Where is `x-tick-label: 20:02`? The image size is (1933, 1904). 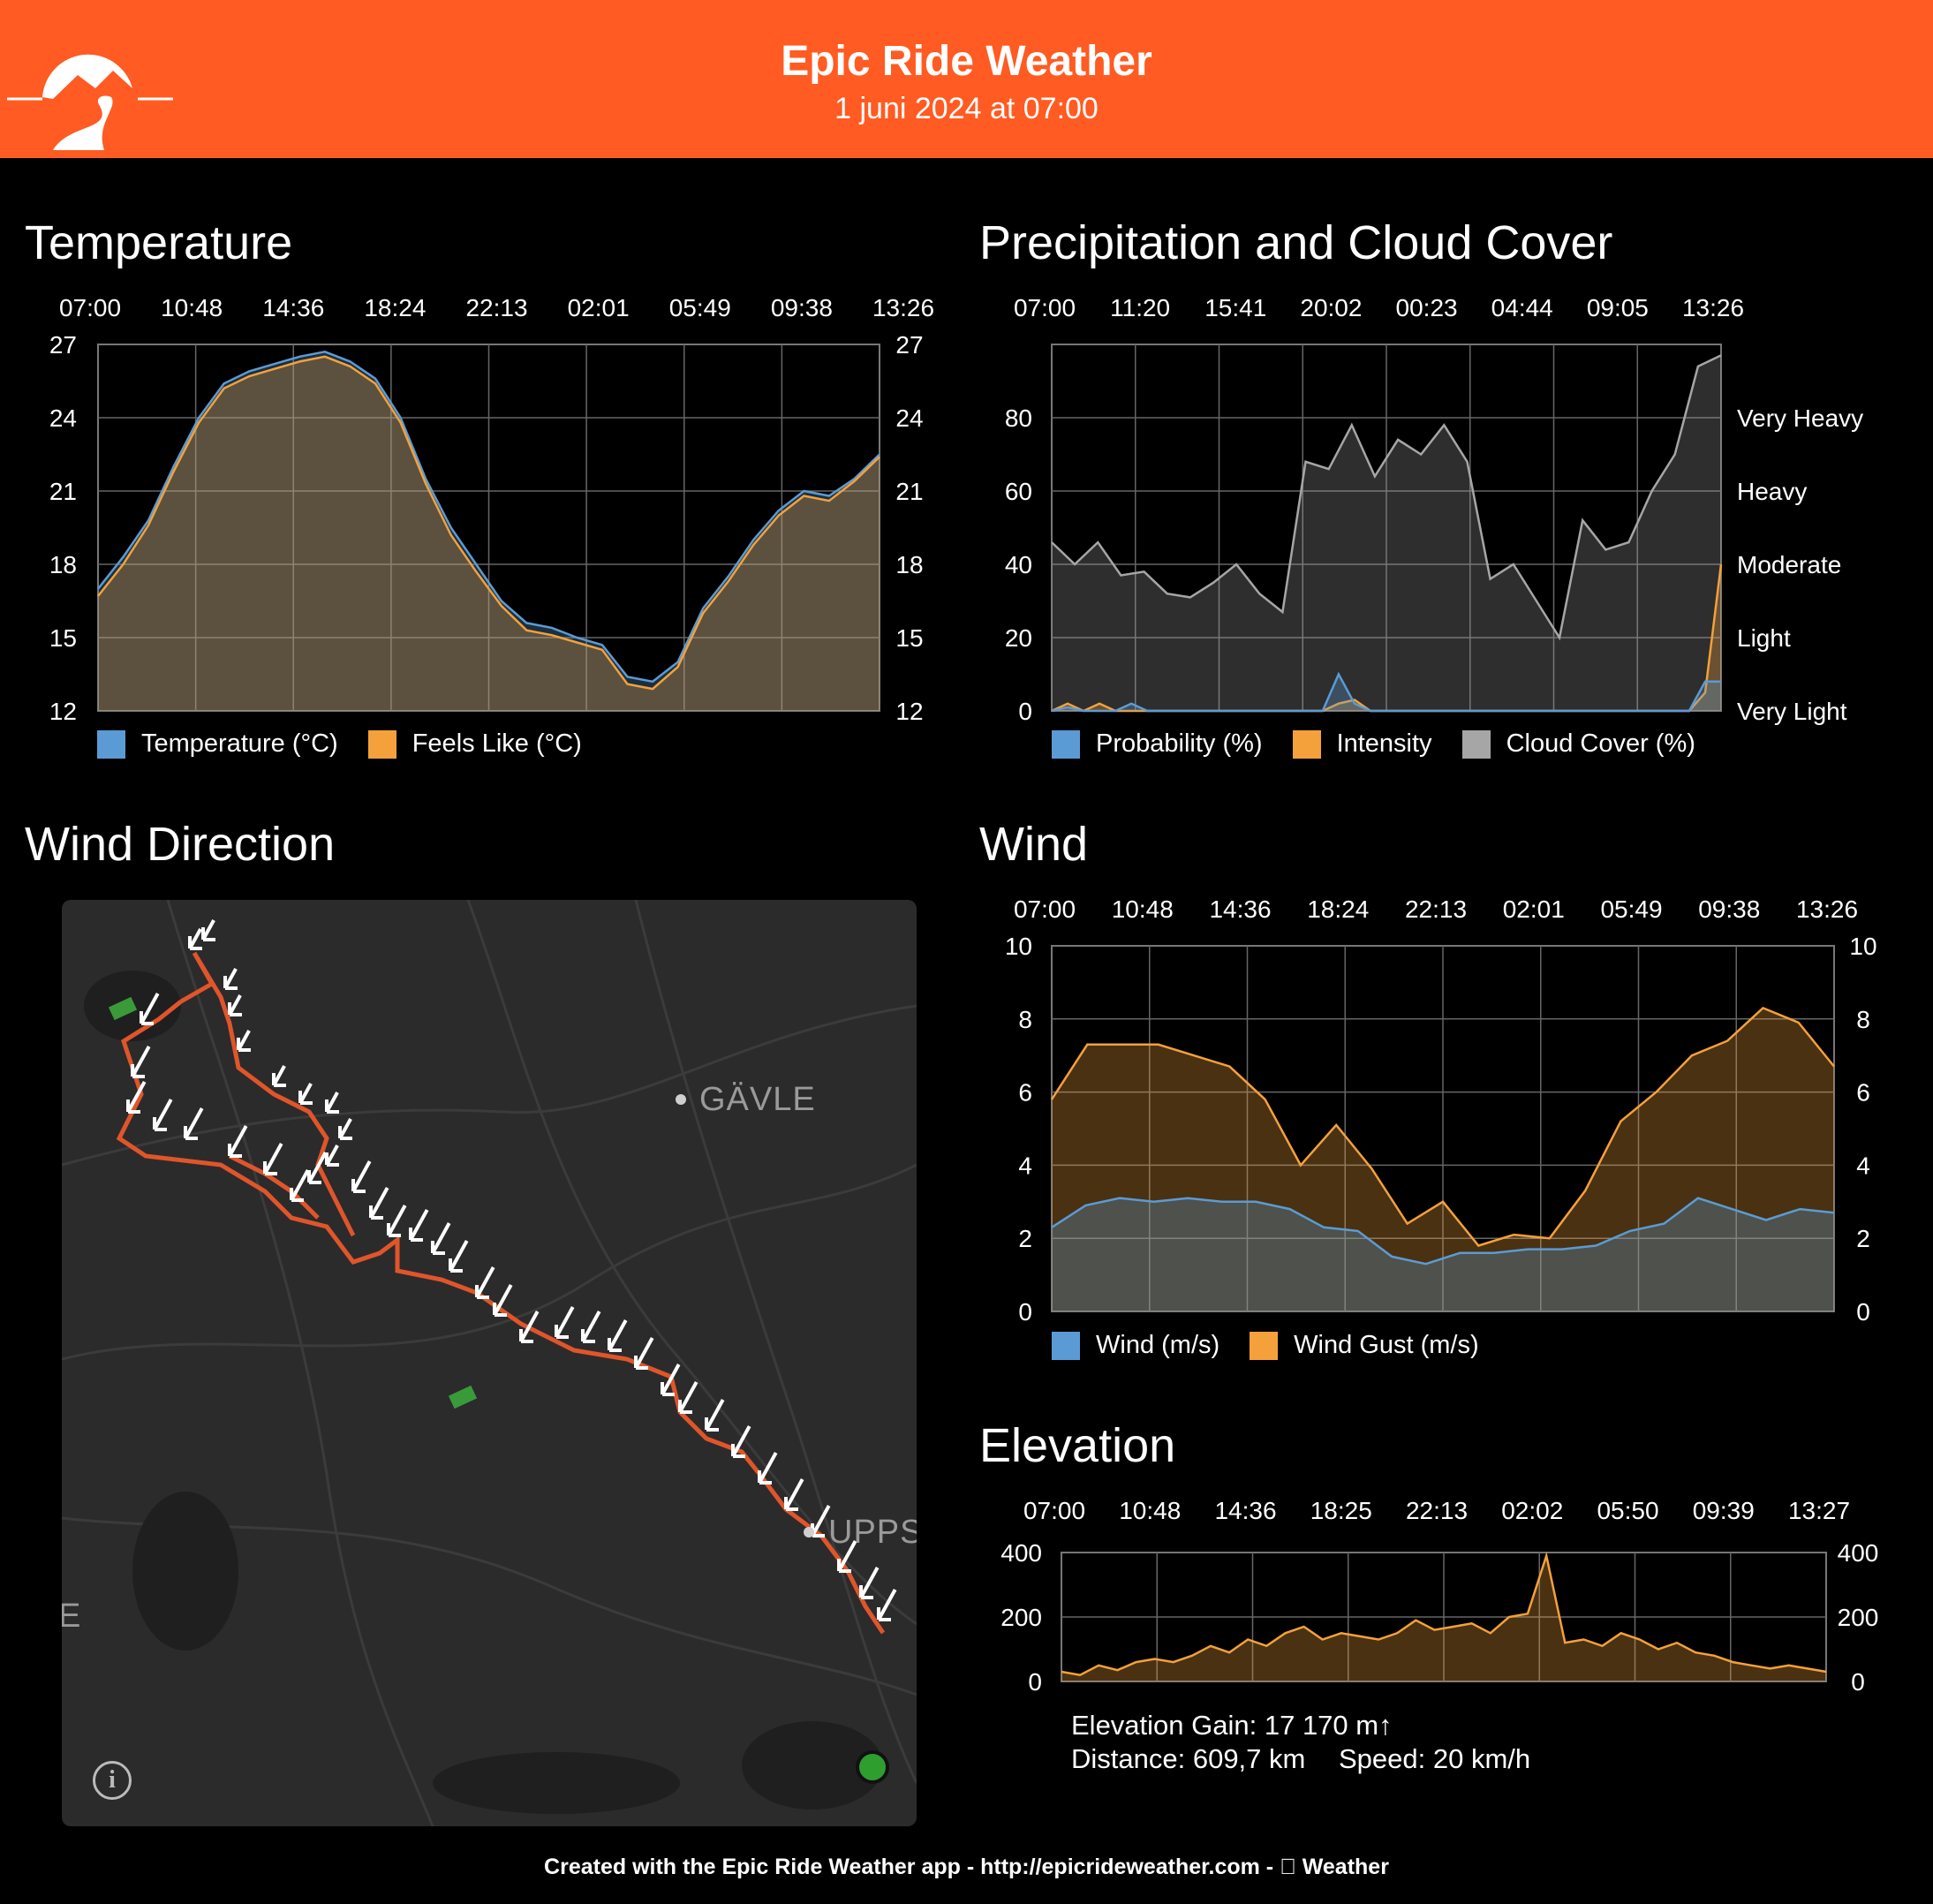 x-tick-label: 20:02 is located at coordinates (1331, 307).